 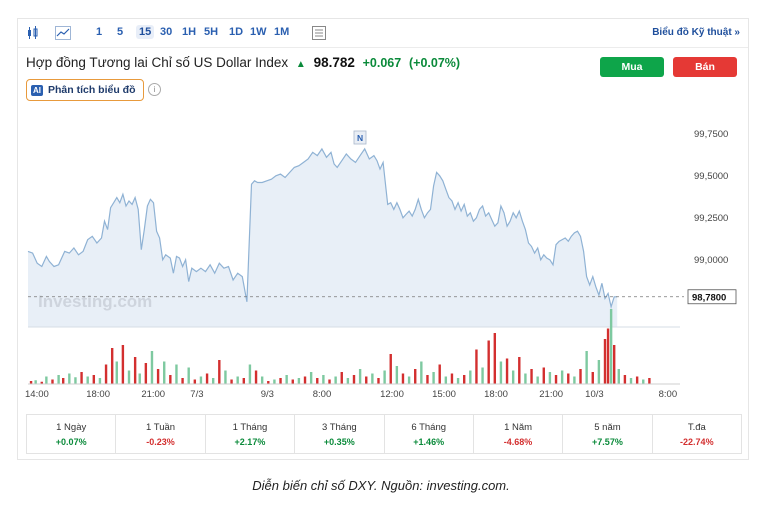 What do you see at coordinates (166, 32) in the screenshot?
I see `timeframe-30: 30` at bounding box center [166, 32].